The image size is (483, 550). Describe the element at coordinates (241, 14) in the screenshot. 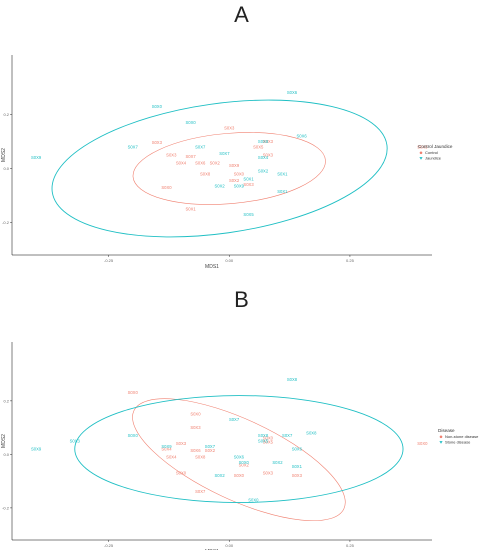

I see `panel-letter-a: A` at that location.